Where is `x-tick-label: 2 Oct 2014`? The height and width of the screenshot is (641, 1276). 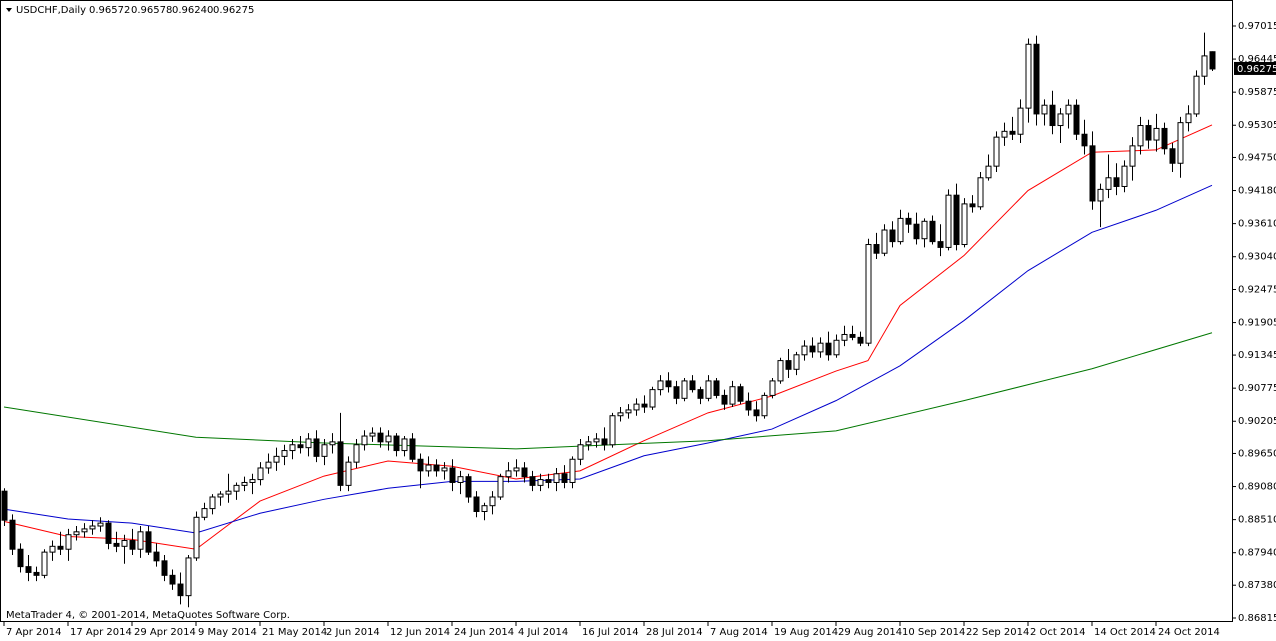 x-tick-label: 2 Oct 2014 is located at coordinates (1057, 632).